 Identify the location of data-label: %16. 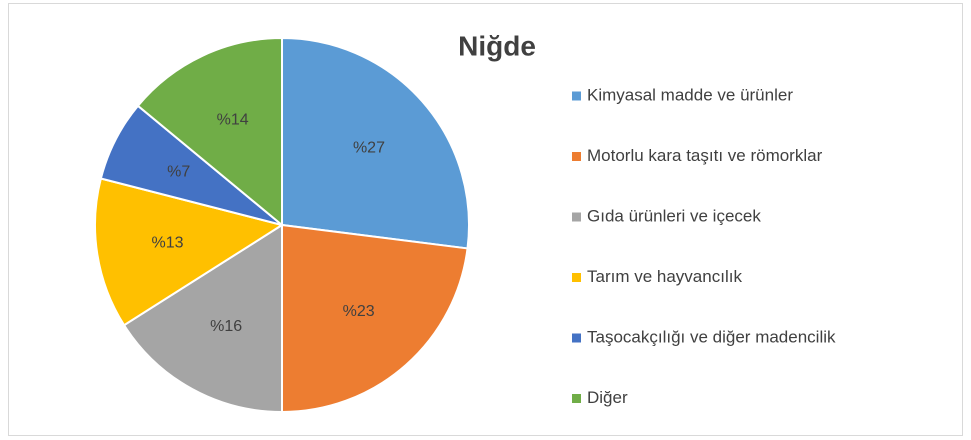
(226, 326).